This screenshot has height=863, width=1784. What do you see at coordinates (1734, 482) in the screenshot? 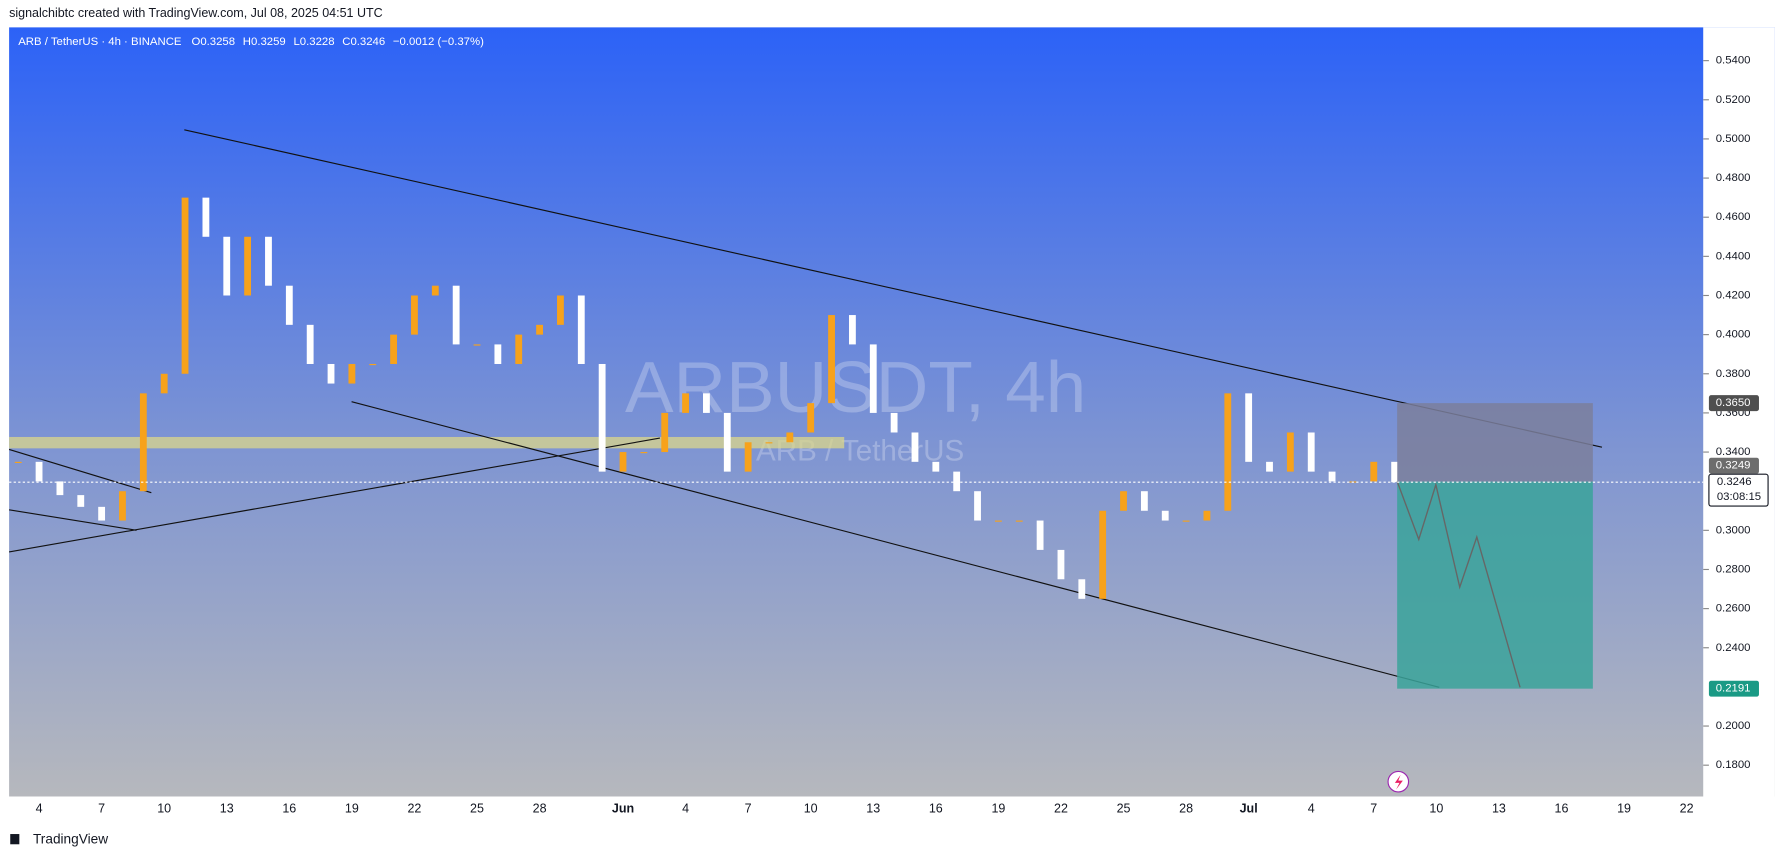
I see `last-price-label: 0.3246` at bounding box center [1734, 482].